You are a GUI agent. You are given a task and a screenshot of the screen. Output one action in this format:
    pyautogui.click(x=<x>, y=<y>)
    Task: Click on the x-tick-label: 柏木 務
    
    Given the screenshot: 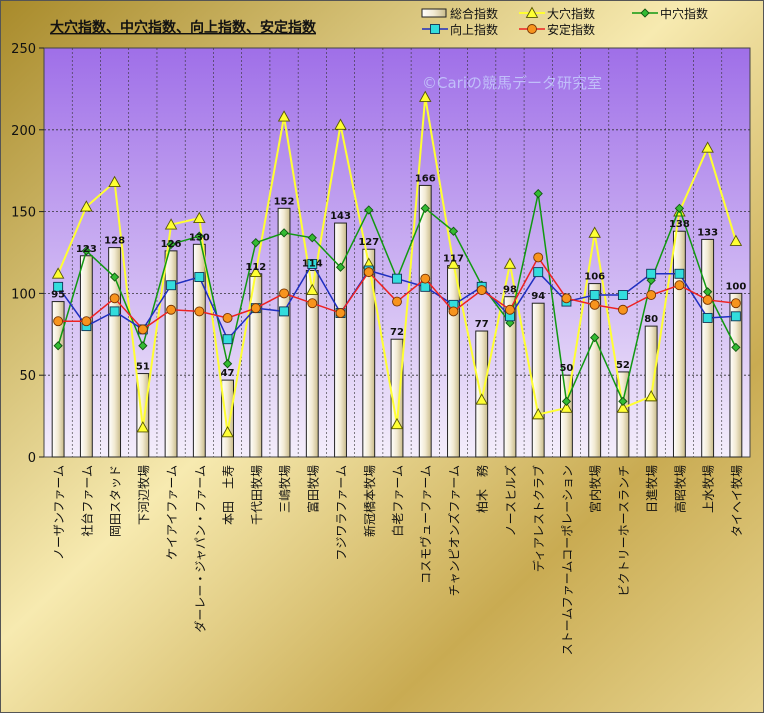 What is the action you would take?
    pyautogui.click(x=482, y=489)
    